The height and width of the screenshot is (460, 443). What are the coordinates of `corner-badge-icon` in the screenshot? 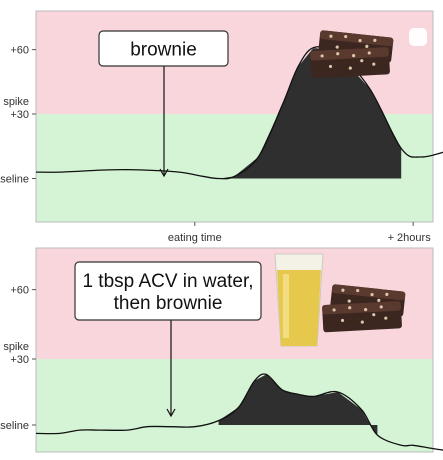 It's located at (418, 37).